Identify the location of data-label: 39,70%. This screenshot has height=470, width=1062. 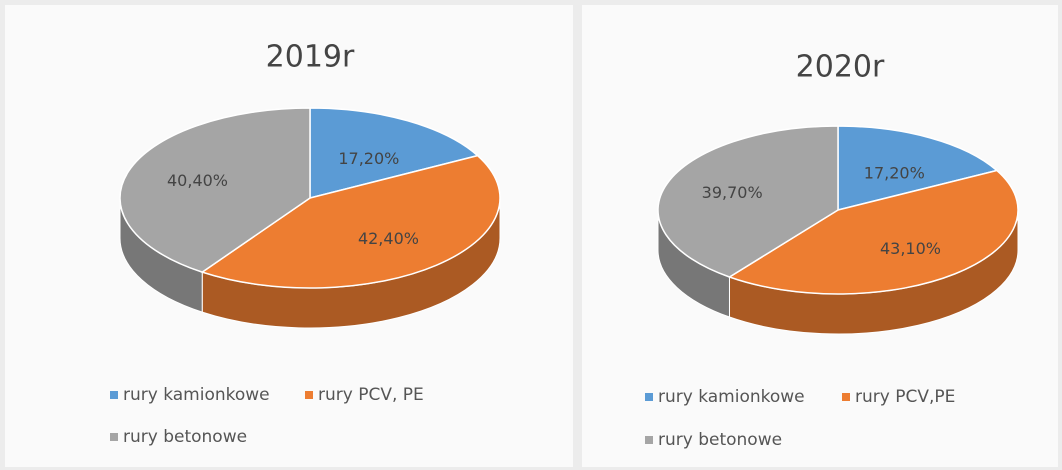
(732, 192).